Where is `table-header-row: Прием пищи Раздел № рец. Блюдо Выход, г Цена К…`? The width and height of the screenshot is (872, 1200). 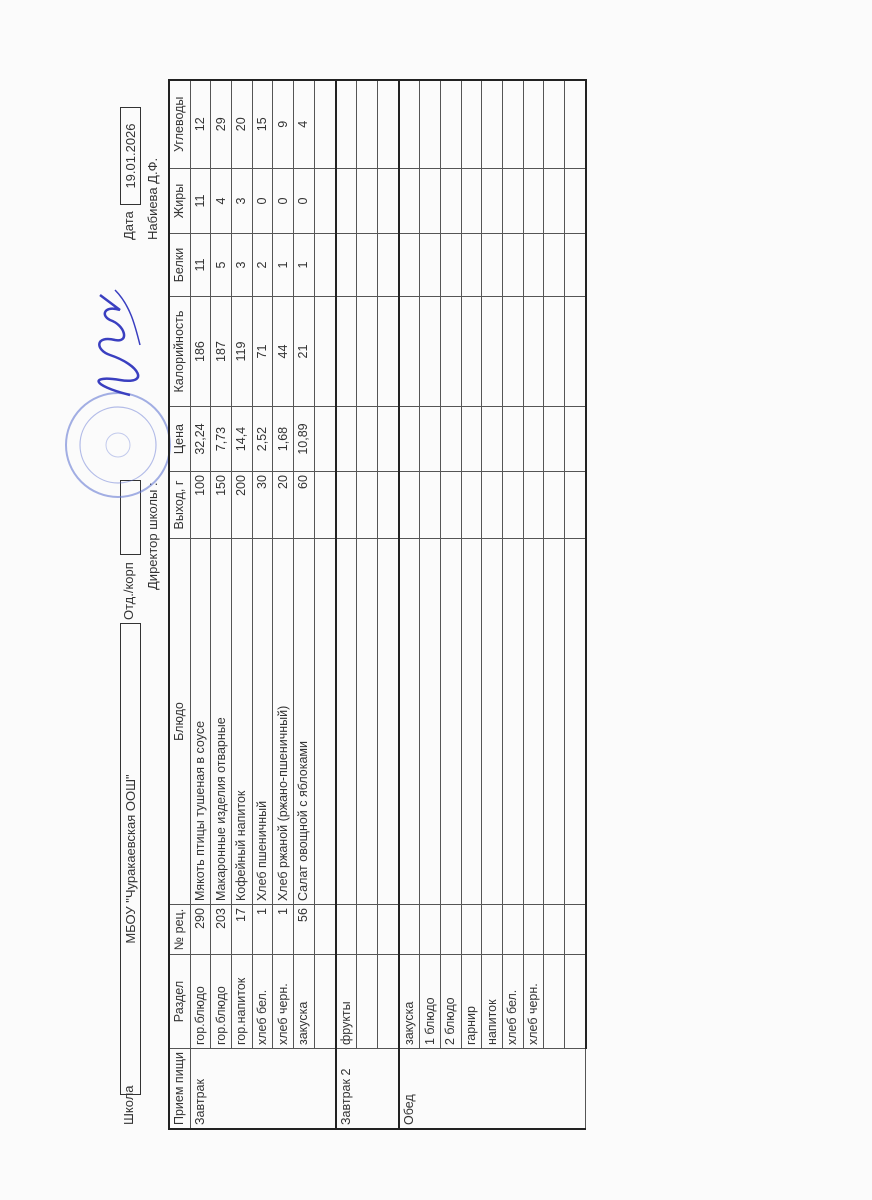
table-header-row: Прием пищи Раздел № рец. Блюдо Выход, г Цена К… is located at coordinates (180, 604).